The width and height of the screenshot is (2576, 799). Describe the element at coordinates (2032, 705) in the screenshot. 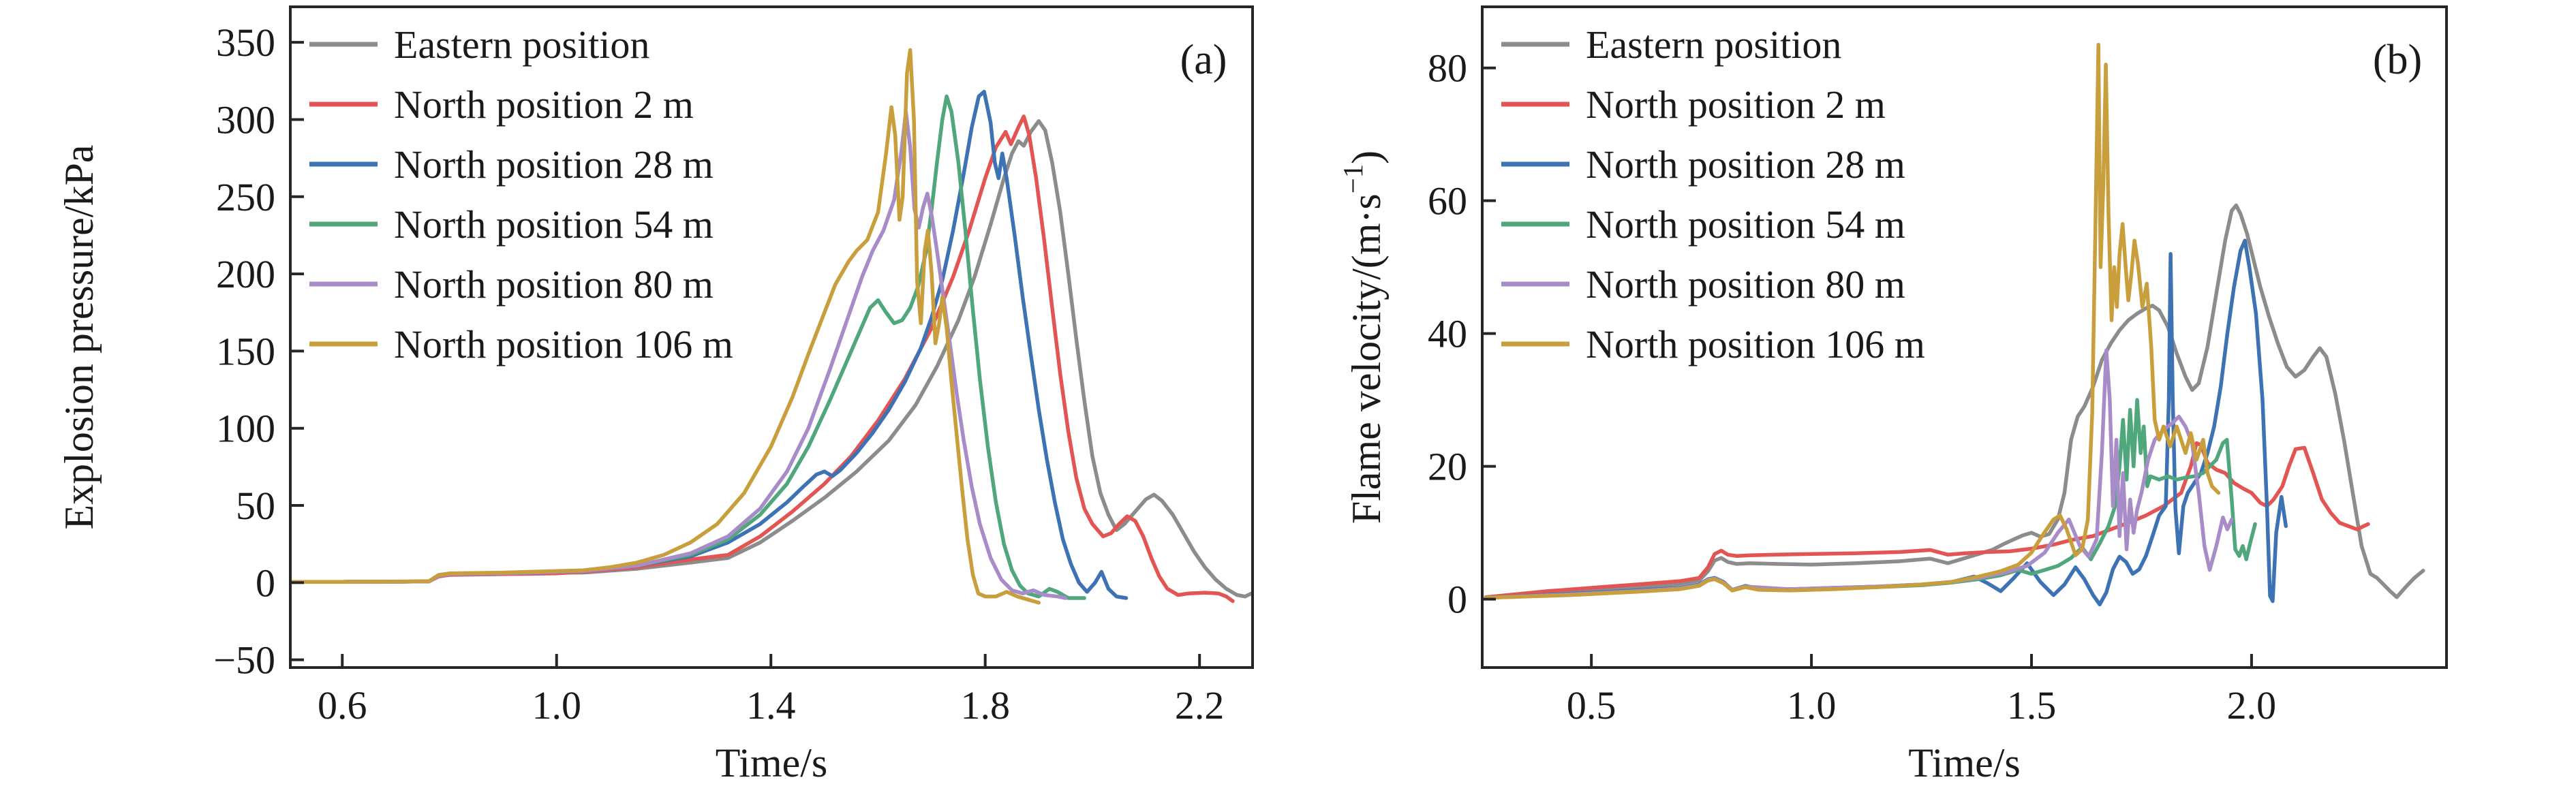

I see `x-tick-label-b: 1.5` at that location.